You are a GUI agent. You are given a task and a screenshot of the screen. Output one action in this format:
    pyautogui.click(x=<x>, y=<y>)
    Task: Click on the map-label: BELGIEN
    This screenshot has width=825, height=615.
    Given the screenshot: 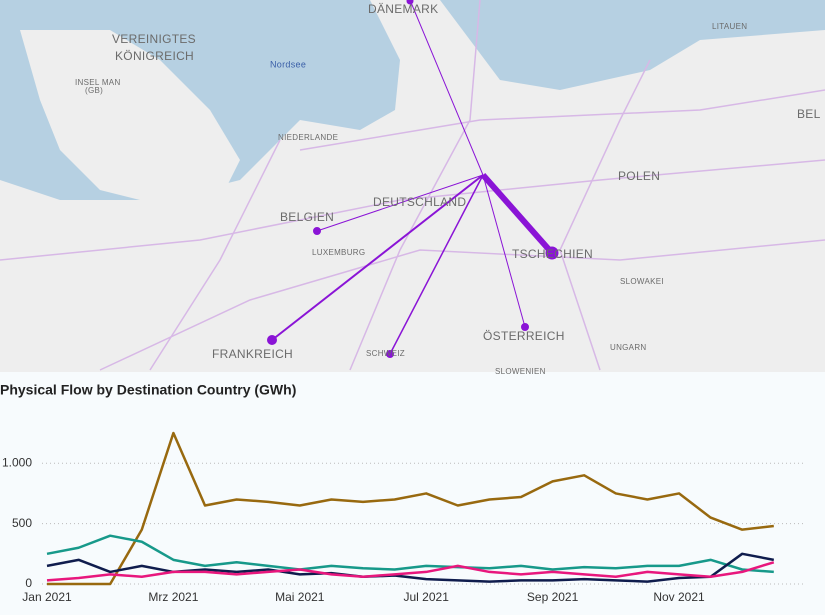 What is the action you would take?
    pyautogui.click(x=307, y=217)
    